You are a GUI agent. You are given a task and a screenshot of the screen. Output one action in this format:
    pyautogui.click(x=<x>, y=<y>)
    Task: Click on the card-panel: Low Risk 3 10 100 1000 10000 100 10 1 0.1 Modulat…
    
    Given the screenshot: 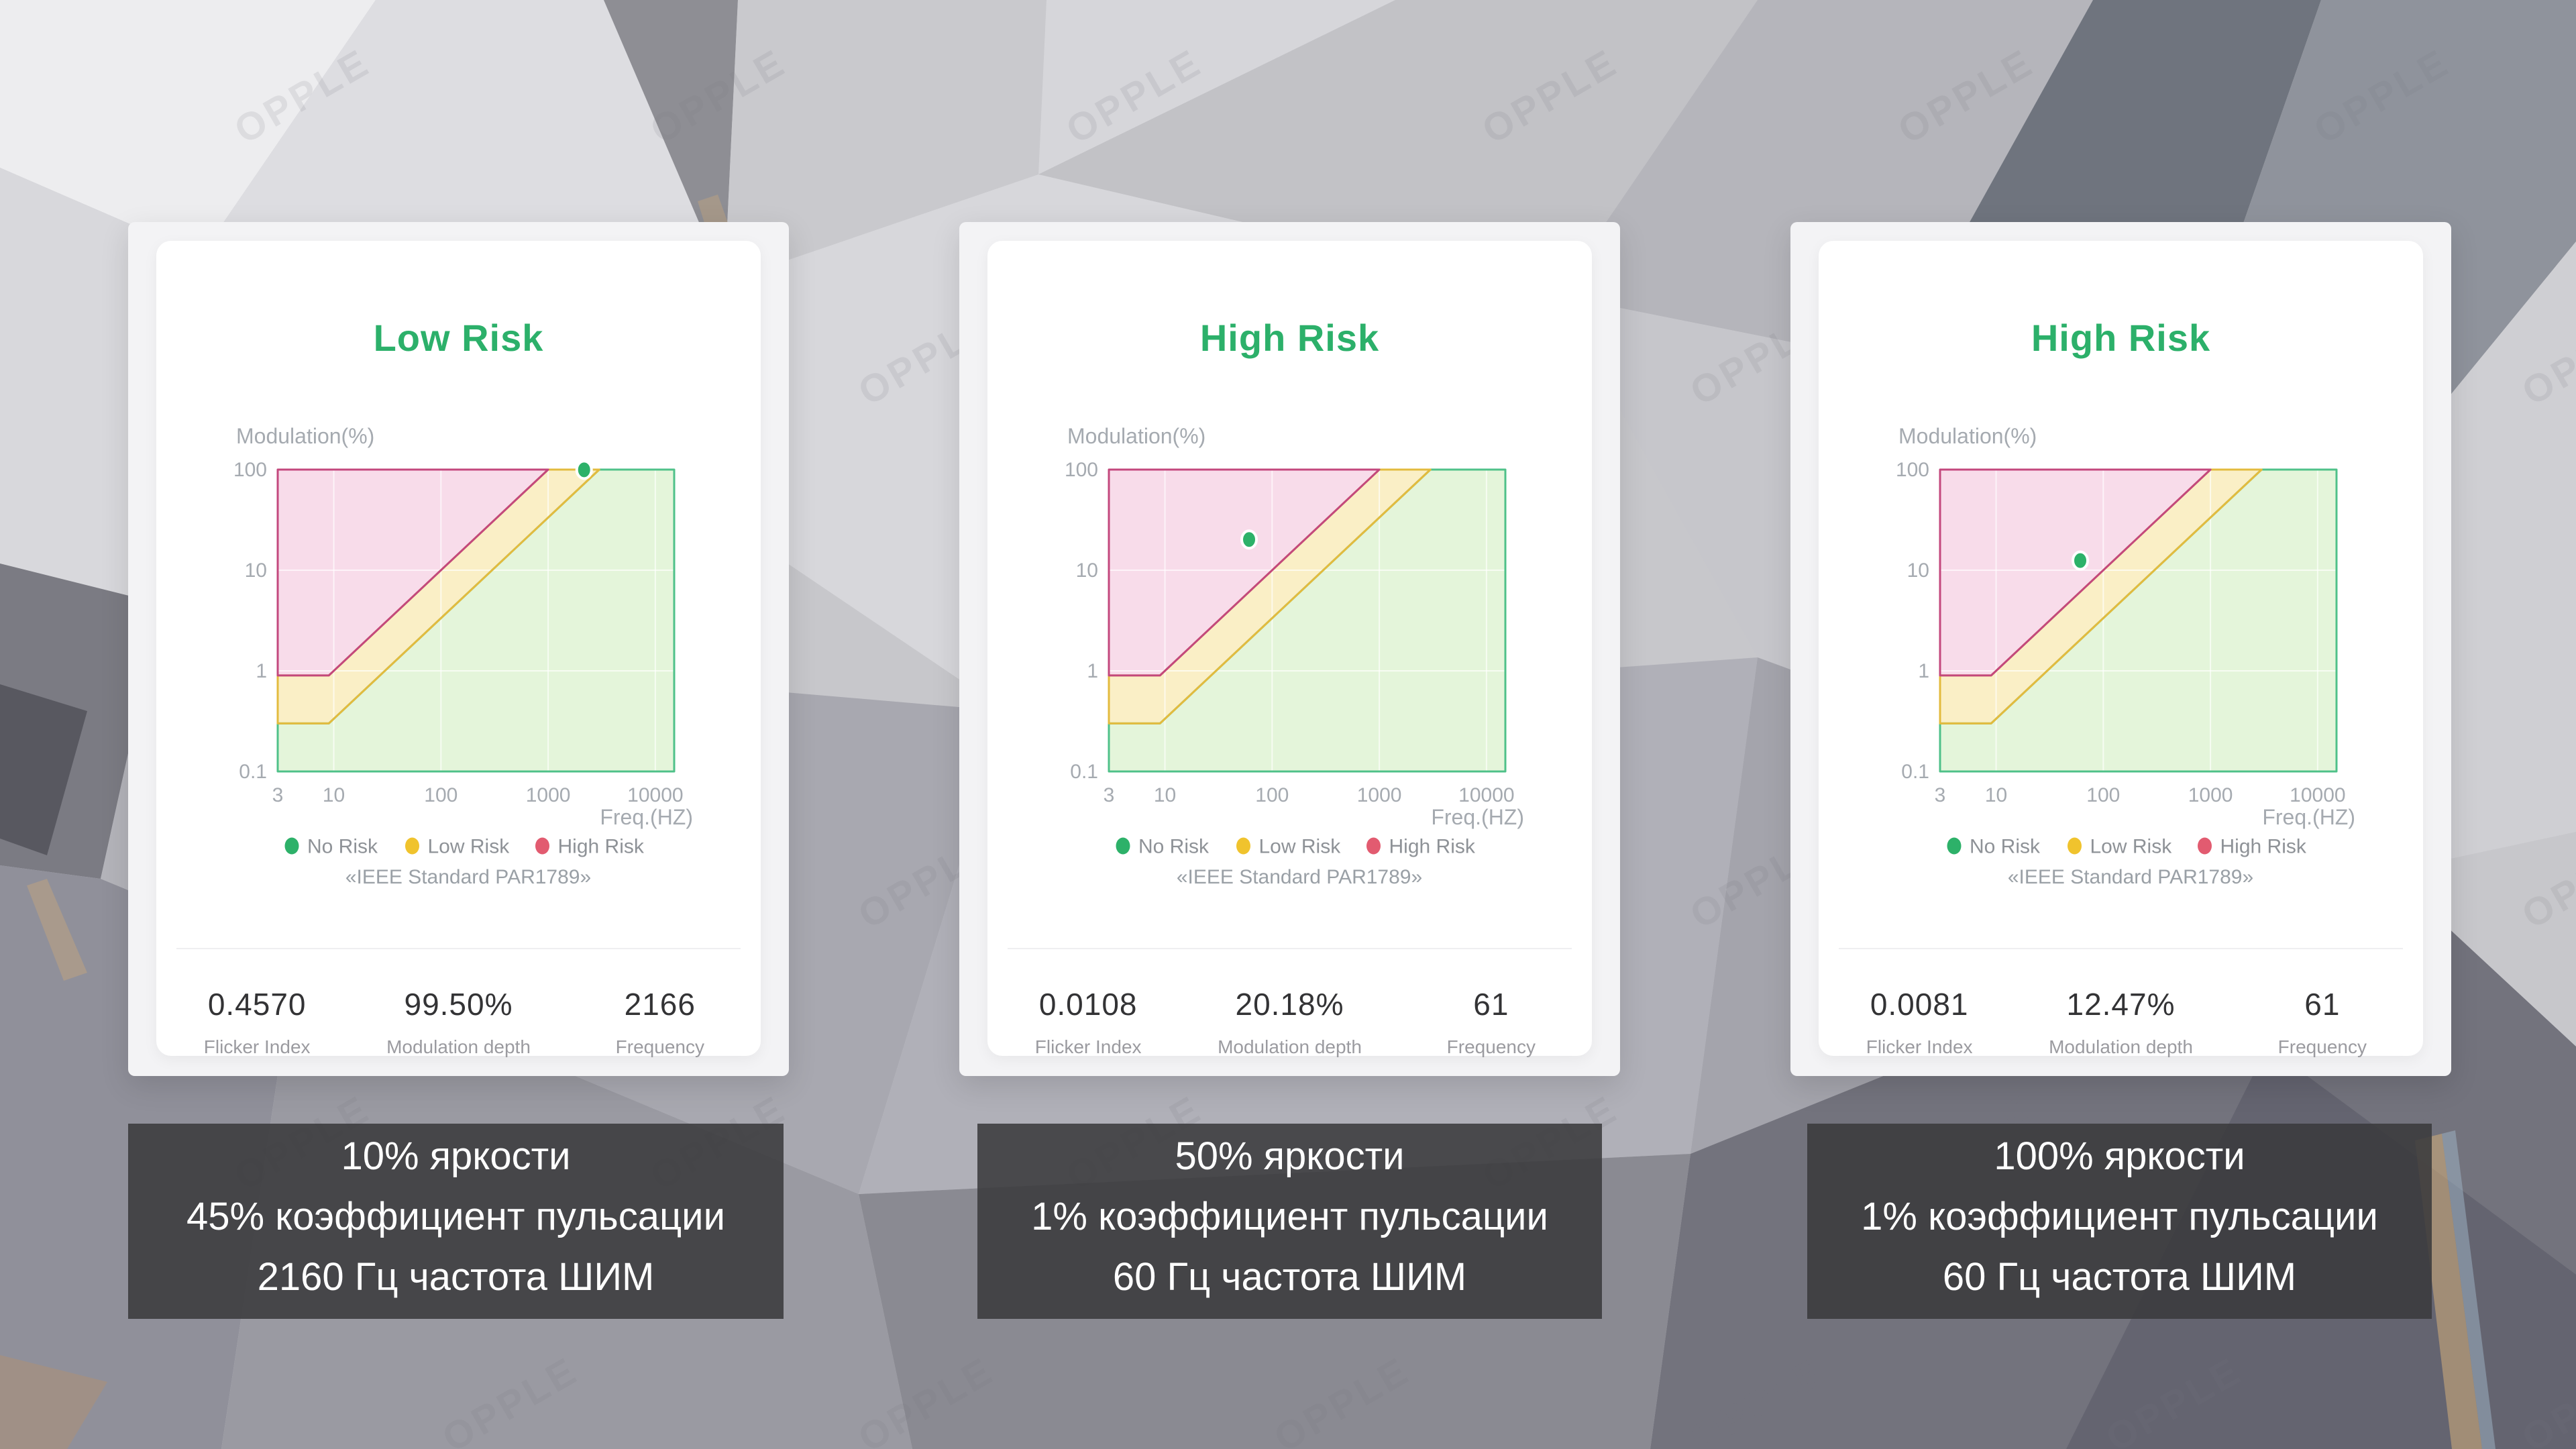 What is the action you would take?
    pyautogui.click(x=458, y=649)
    